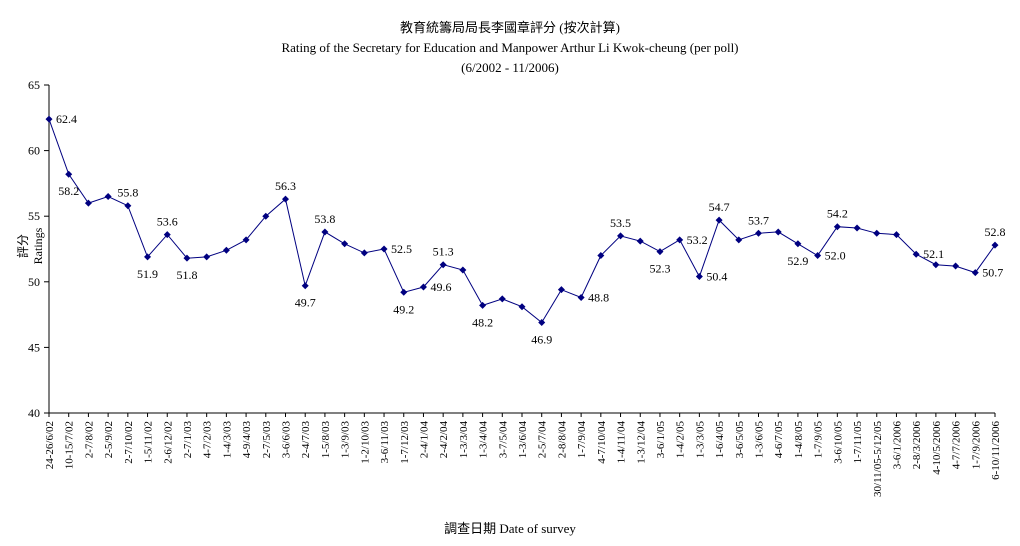 The width and height of the screenshot is (1020, 546). Describe the element at coordinates (976, 445) in the screenshot. I see `x-tick-label: 1-7/9/2006` at that location.